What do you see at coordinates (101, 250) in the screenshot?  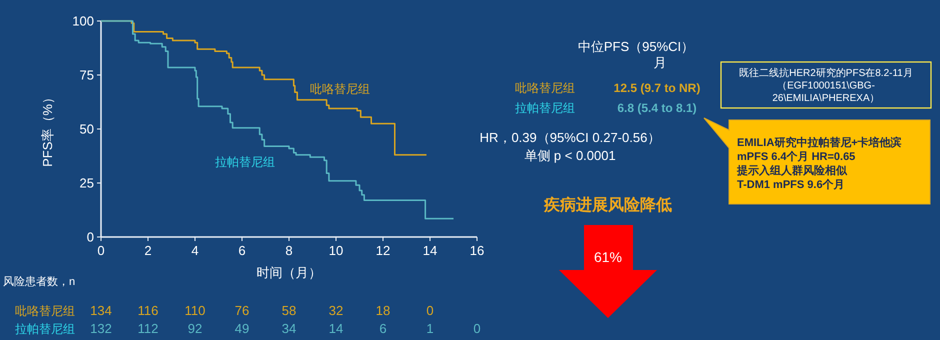 I see `x-tick-label: 0` at bounding box center [101, 250].